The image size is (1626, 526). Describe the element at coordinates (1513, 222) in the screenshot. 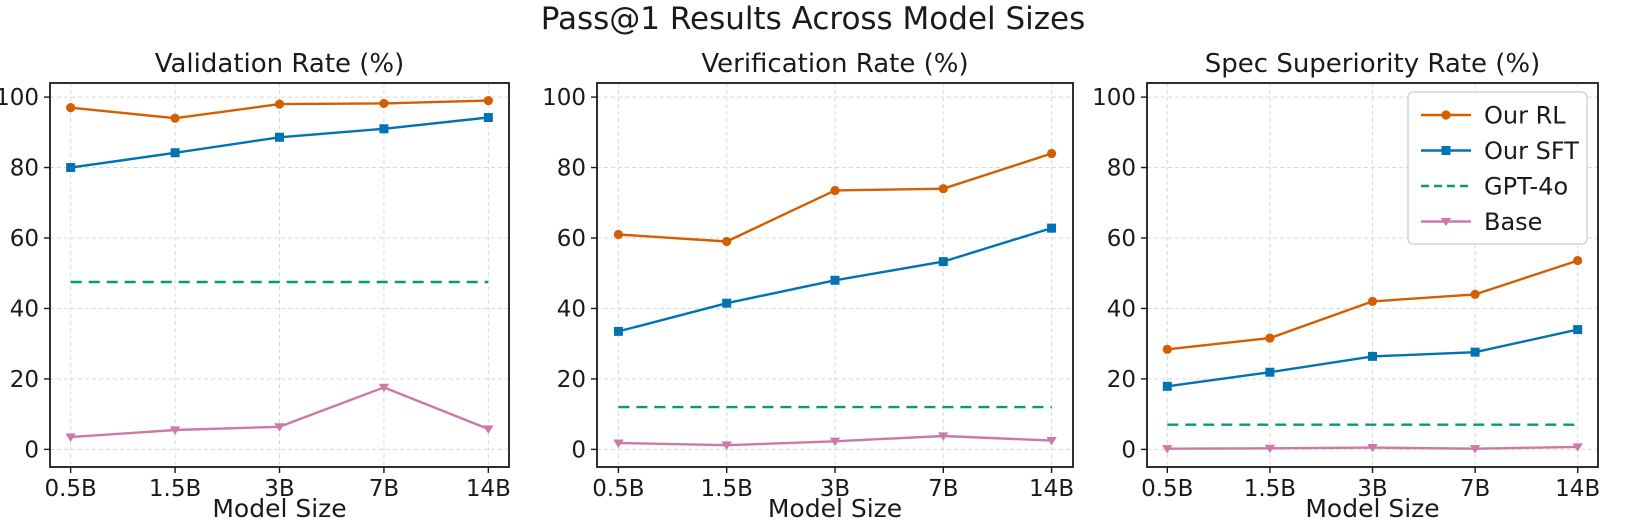

I see `legend-label: Base` at that location.